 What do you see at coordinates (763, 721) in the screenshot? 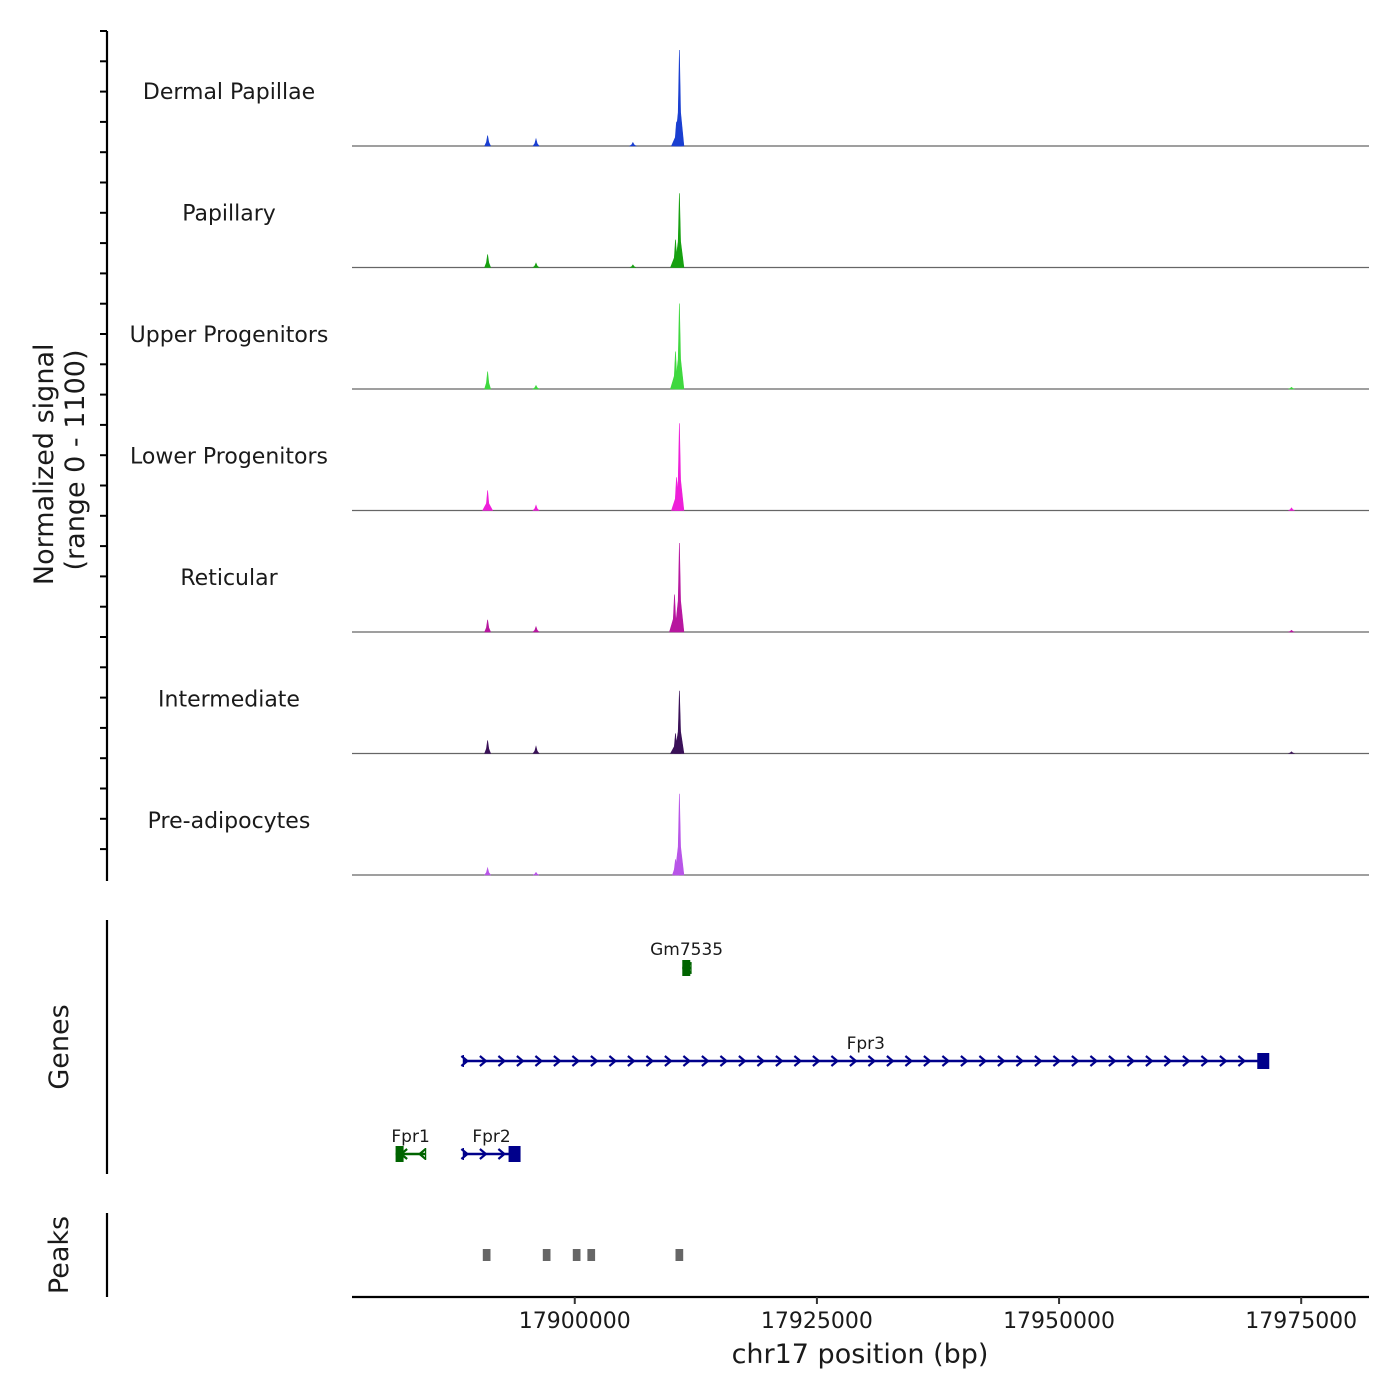
I see `track-intermediate: Intermediate` at bounding box center [763, 721].